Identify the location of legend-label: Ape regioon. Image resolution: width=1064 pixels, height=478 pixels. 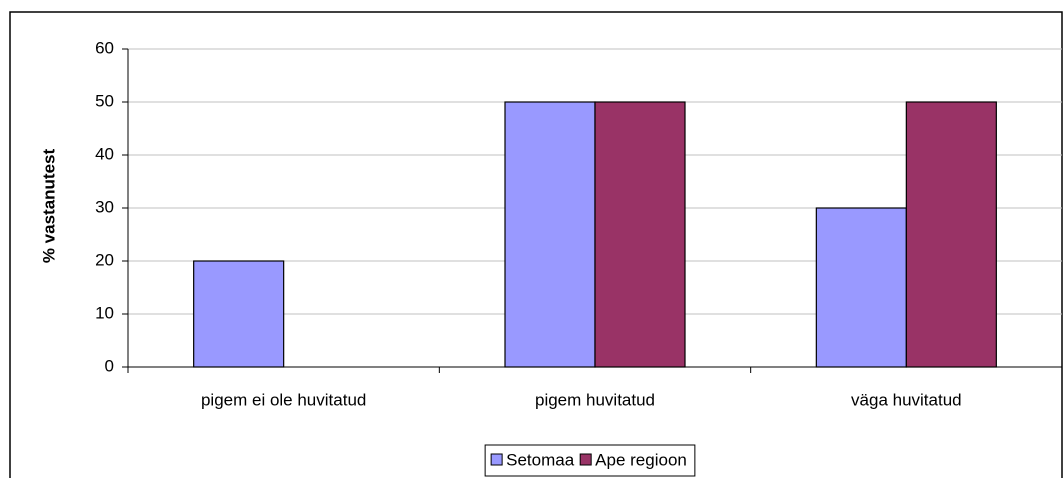
(641, 459).